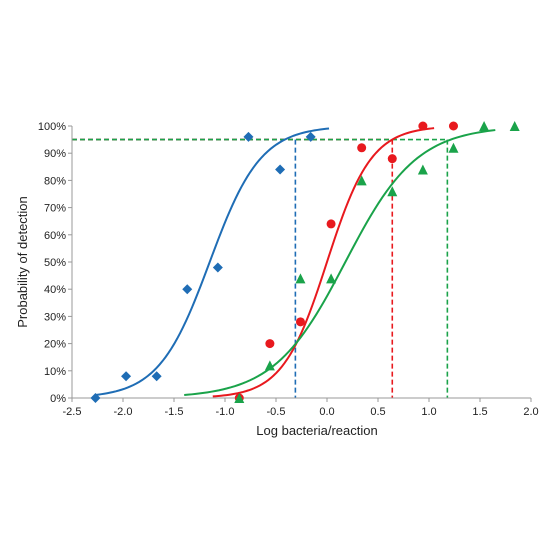 The width and height of the screenshot is (550, 550). What do you see at coordinates (55, 154) in the screenshot?
I see `y-tick-label: 90%` at bounding box center [55, 154].